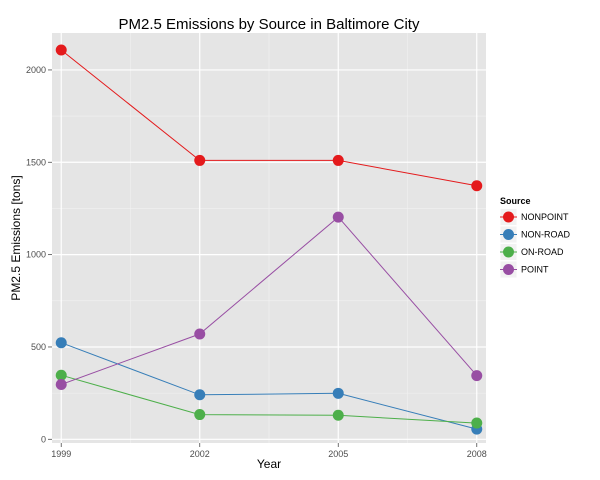 Image resolution: width=600 pixels, height=480 pixels. I want to click on y-tick-label: 1500, so click(36, 162).